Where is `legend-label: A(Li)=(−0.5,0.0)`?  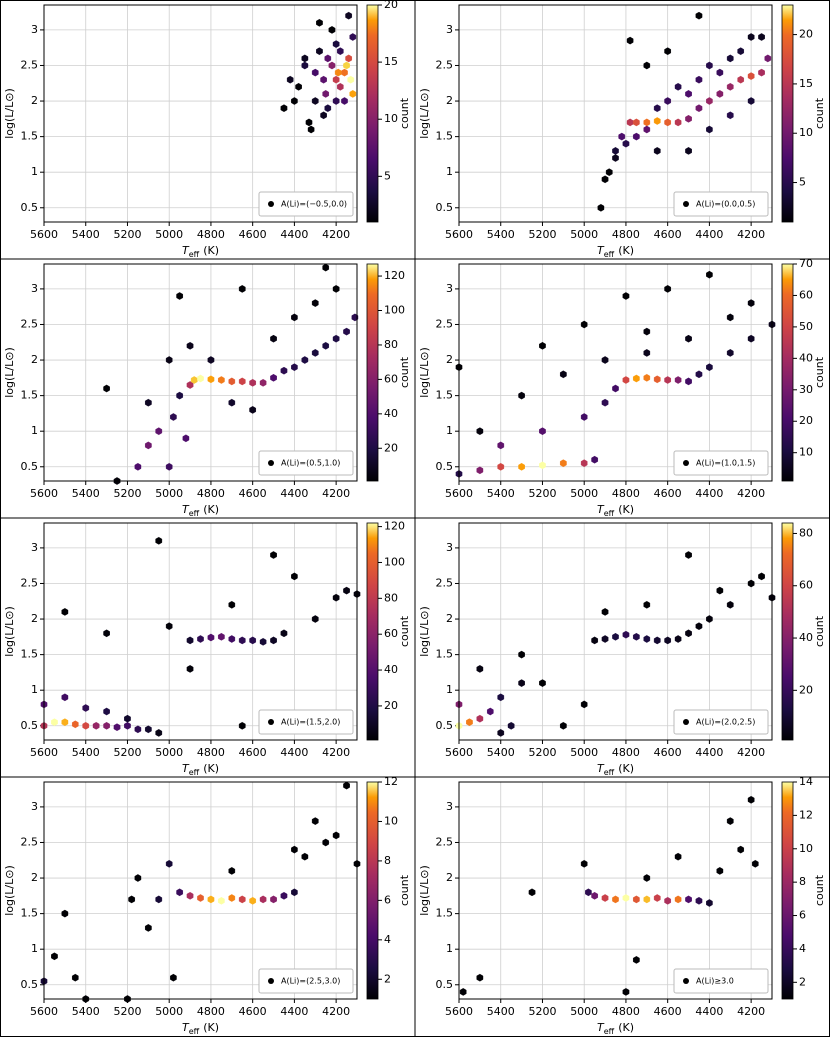 legend-label: A(Li)=(−0.5,0.0) is located at coordinates (314, 204).